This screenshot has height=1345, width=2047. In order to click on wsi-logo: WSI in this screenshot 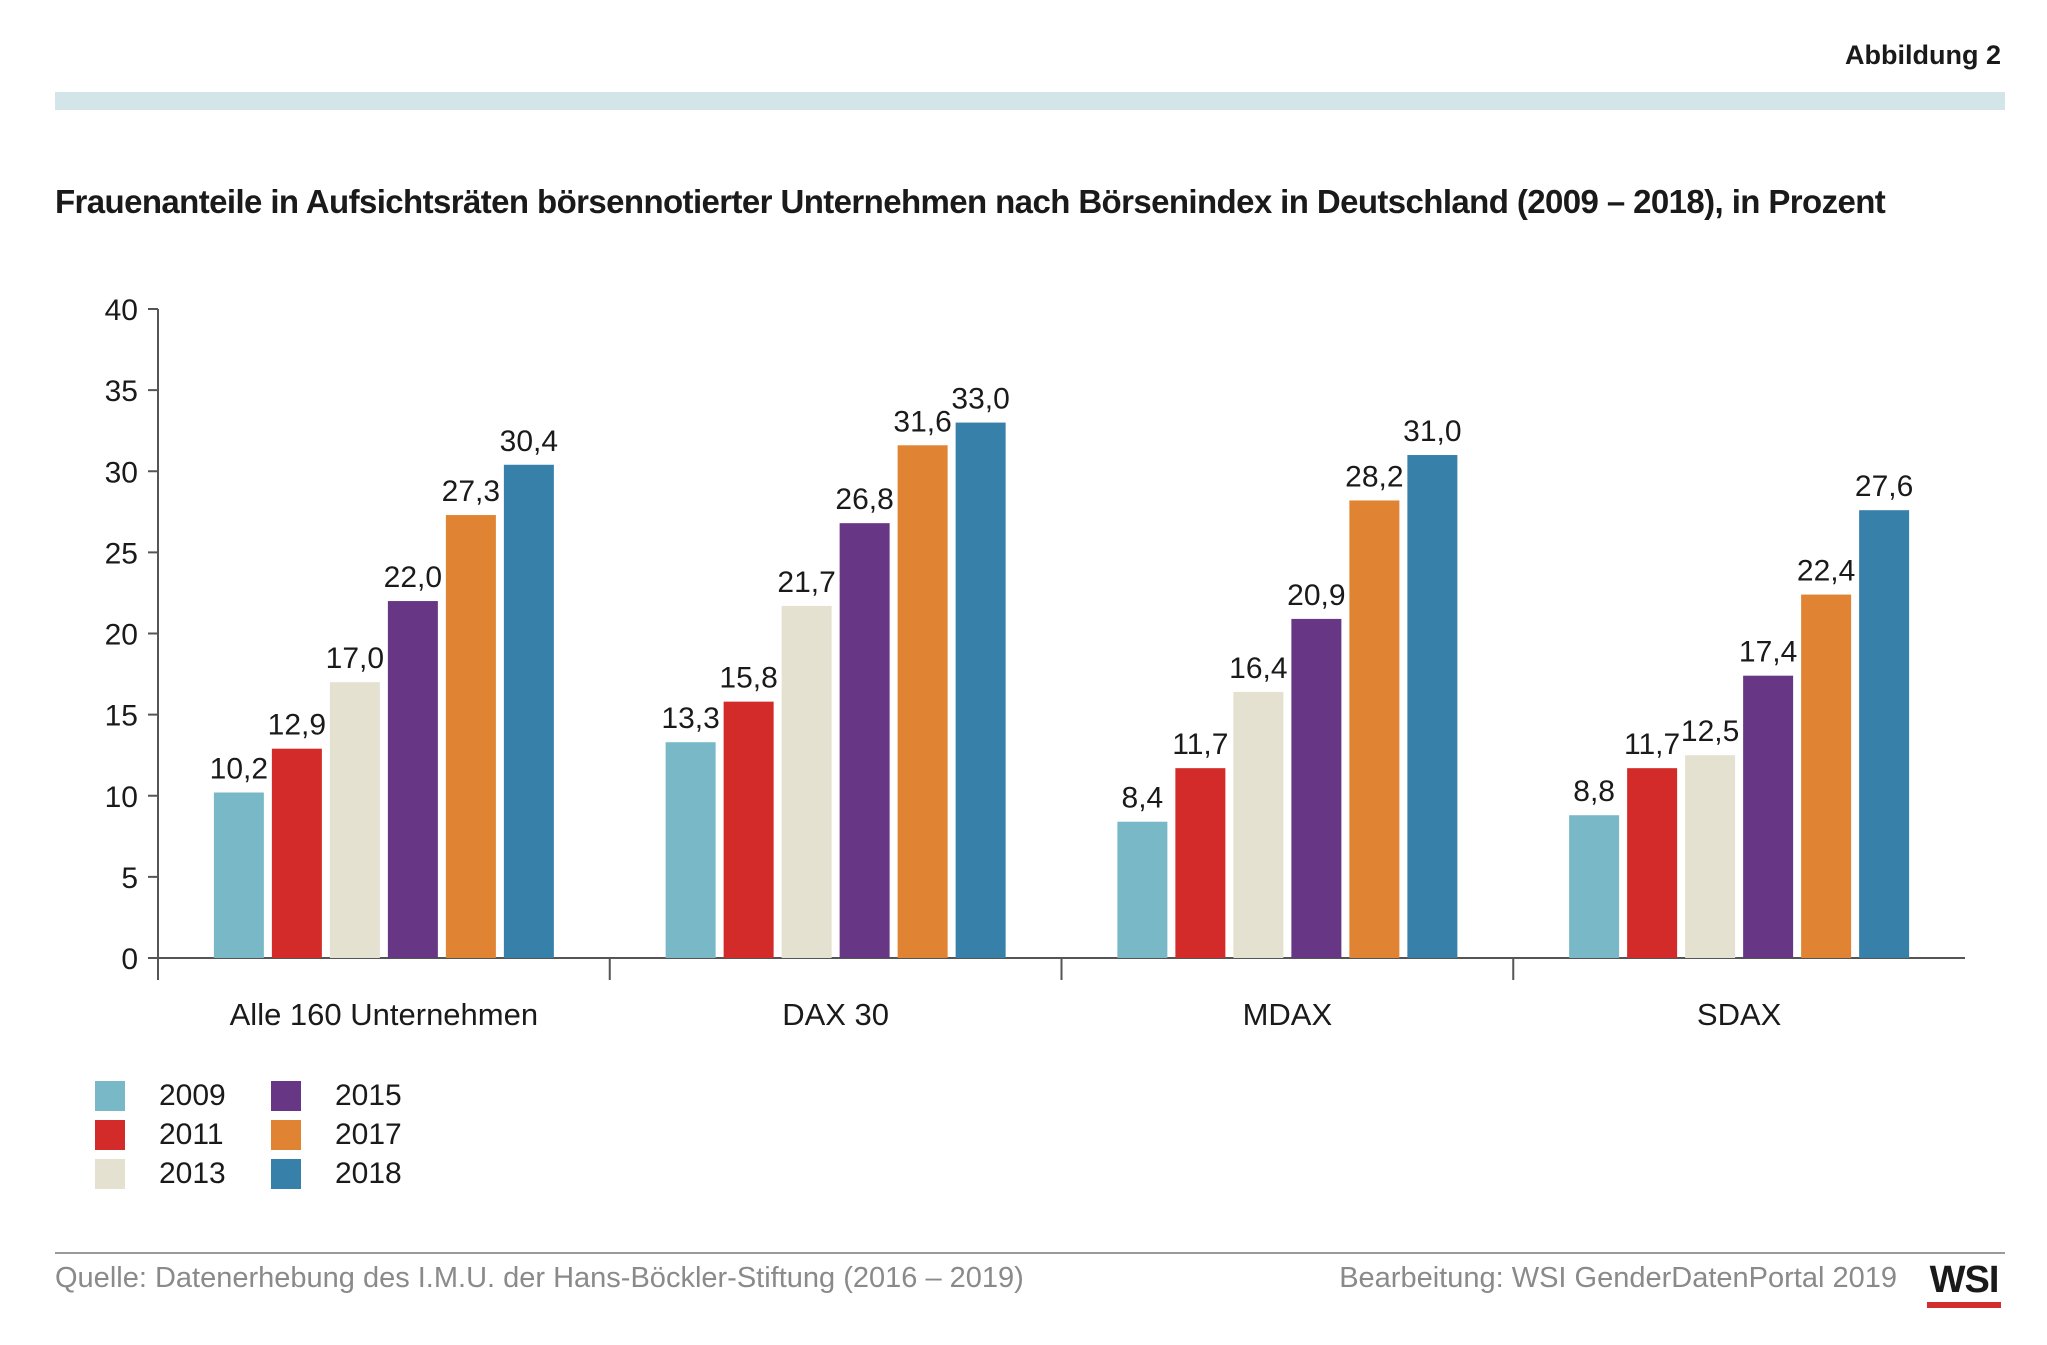, I will do `click(1964, 1284)`.